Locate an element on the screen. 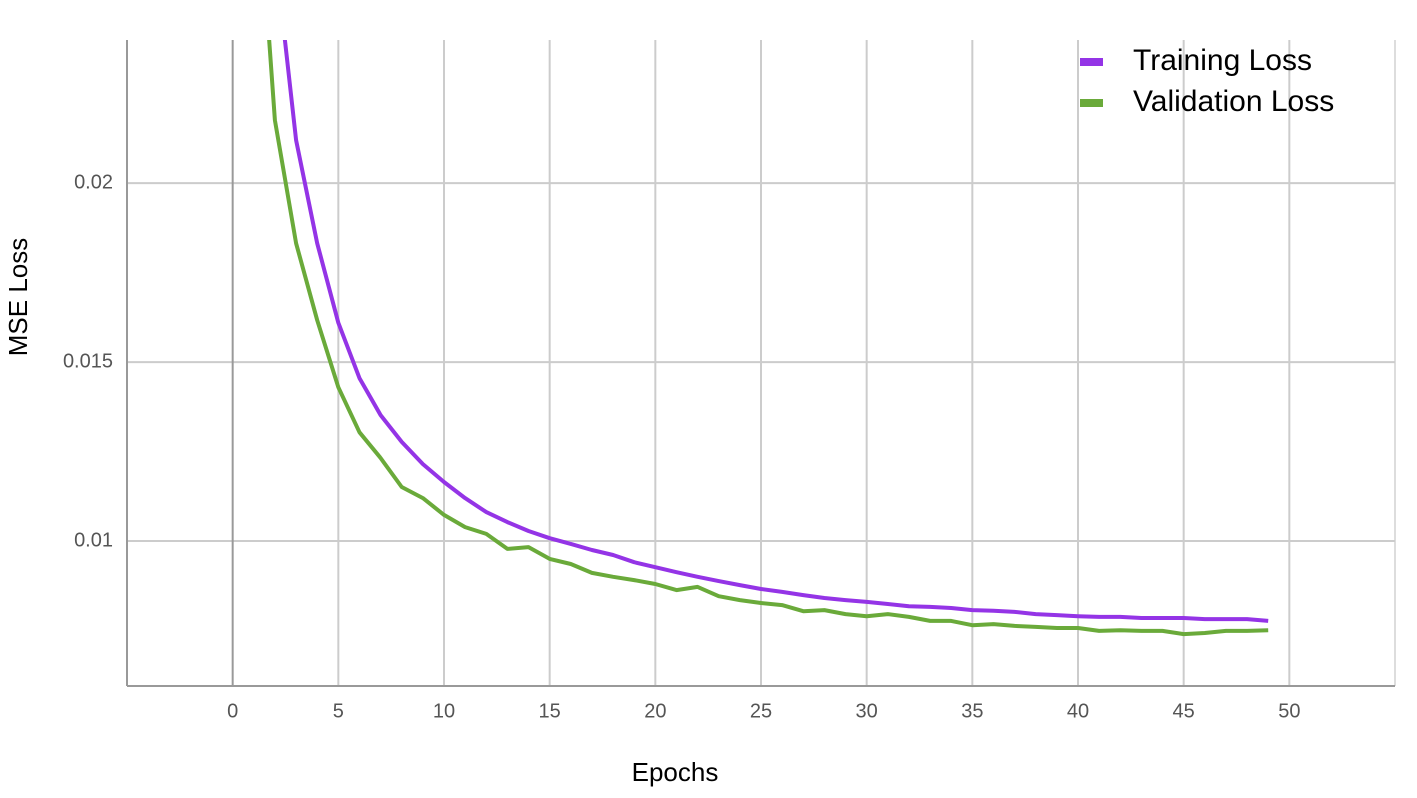  x-tick-label: 30 is located at coordinates (867, 711).